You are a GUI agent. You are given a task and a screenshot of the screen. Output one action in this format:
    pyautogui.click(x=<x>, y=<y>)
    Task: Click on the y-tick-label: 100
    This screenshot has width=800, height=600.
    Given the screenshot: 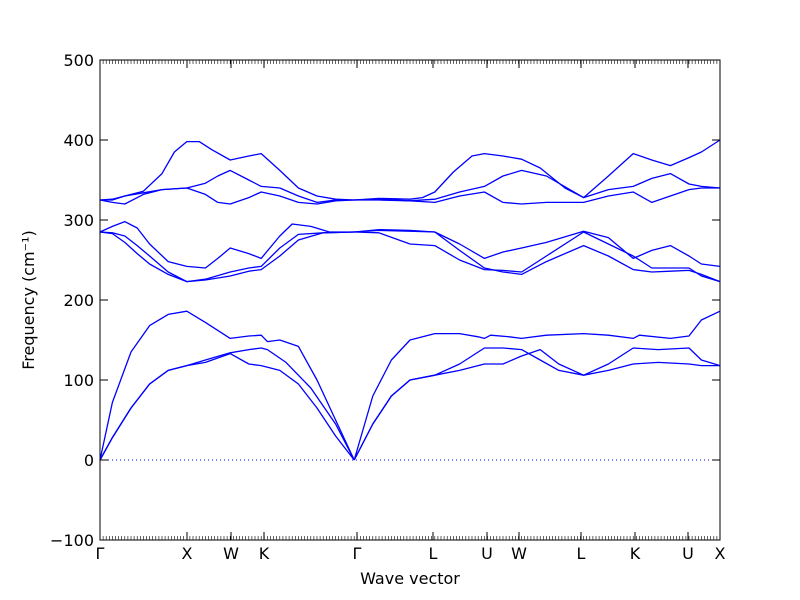 What is the action you would take?
    pyautogui.click(x=78, y=380)
    